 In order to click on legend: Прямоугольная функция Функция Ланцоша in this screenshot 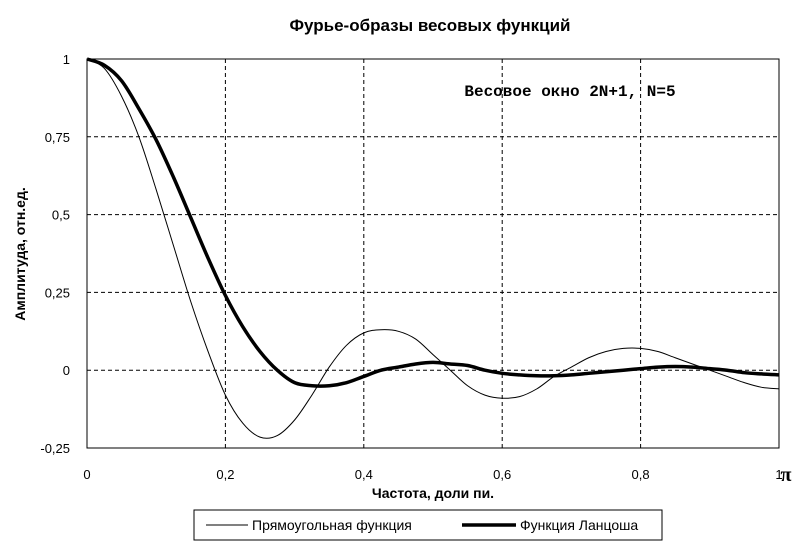, I will do `click(428, 525)`.